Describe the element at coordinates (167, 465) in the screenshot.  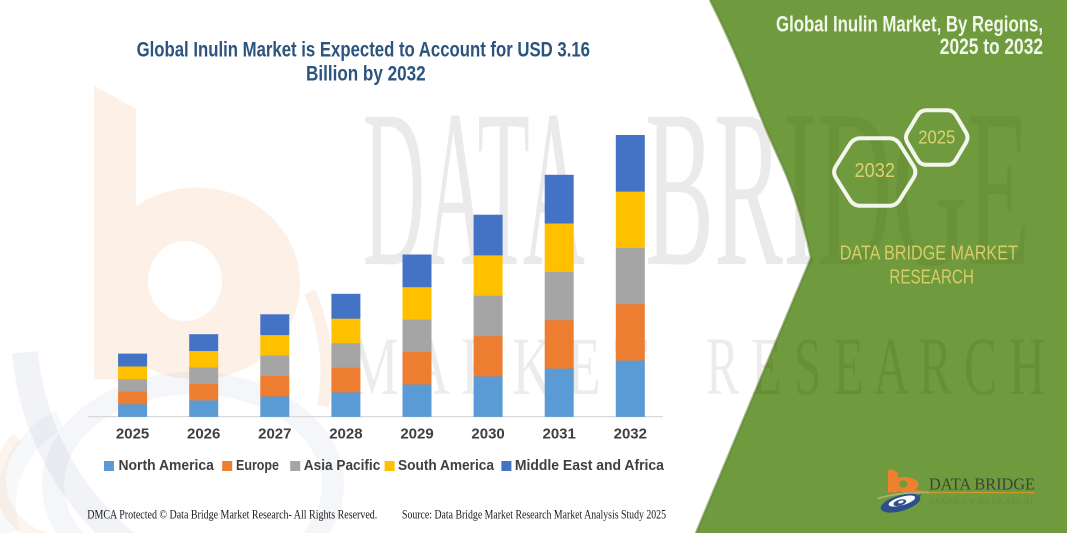
I see `svg-text: North America` at that location.